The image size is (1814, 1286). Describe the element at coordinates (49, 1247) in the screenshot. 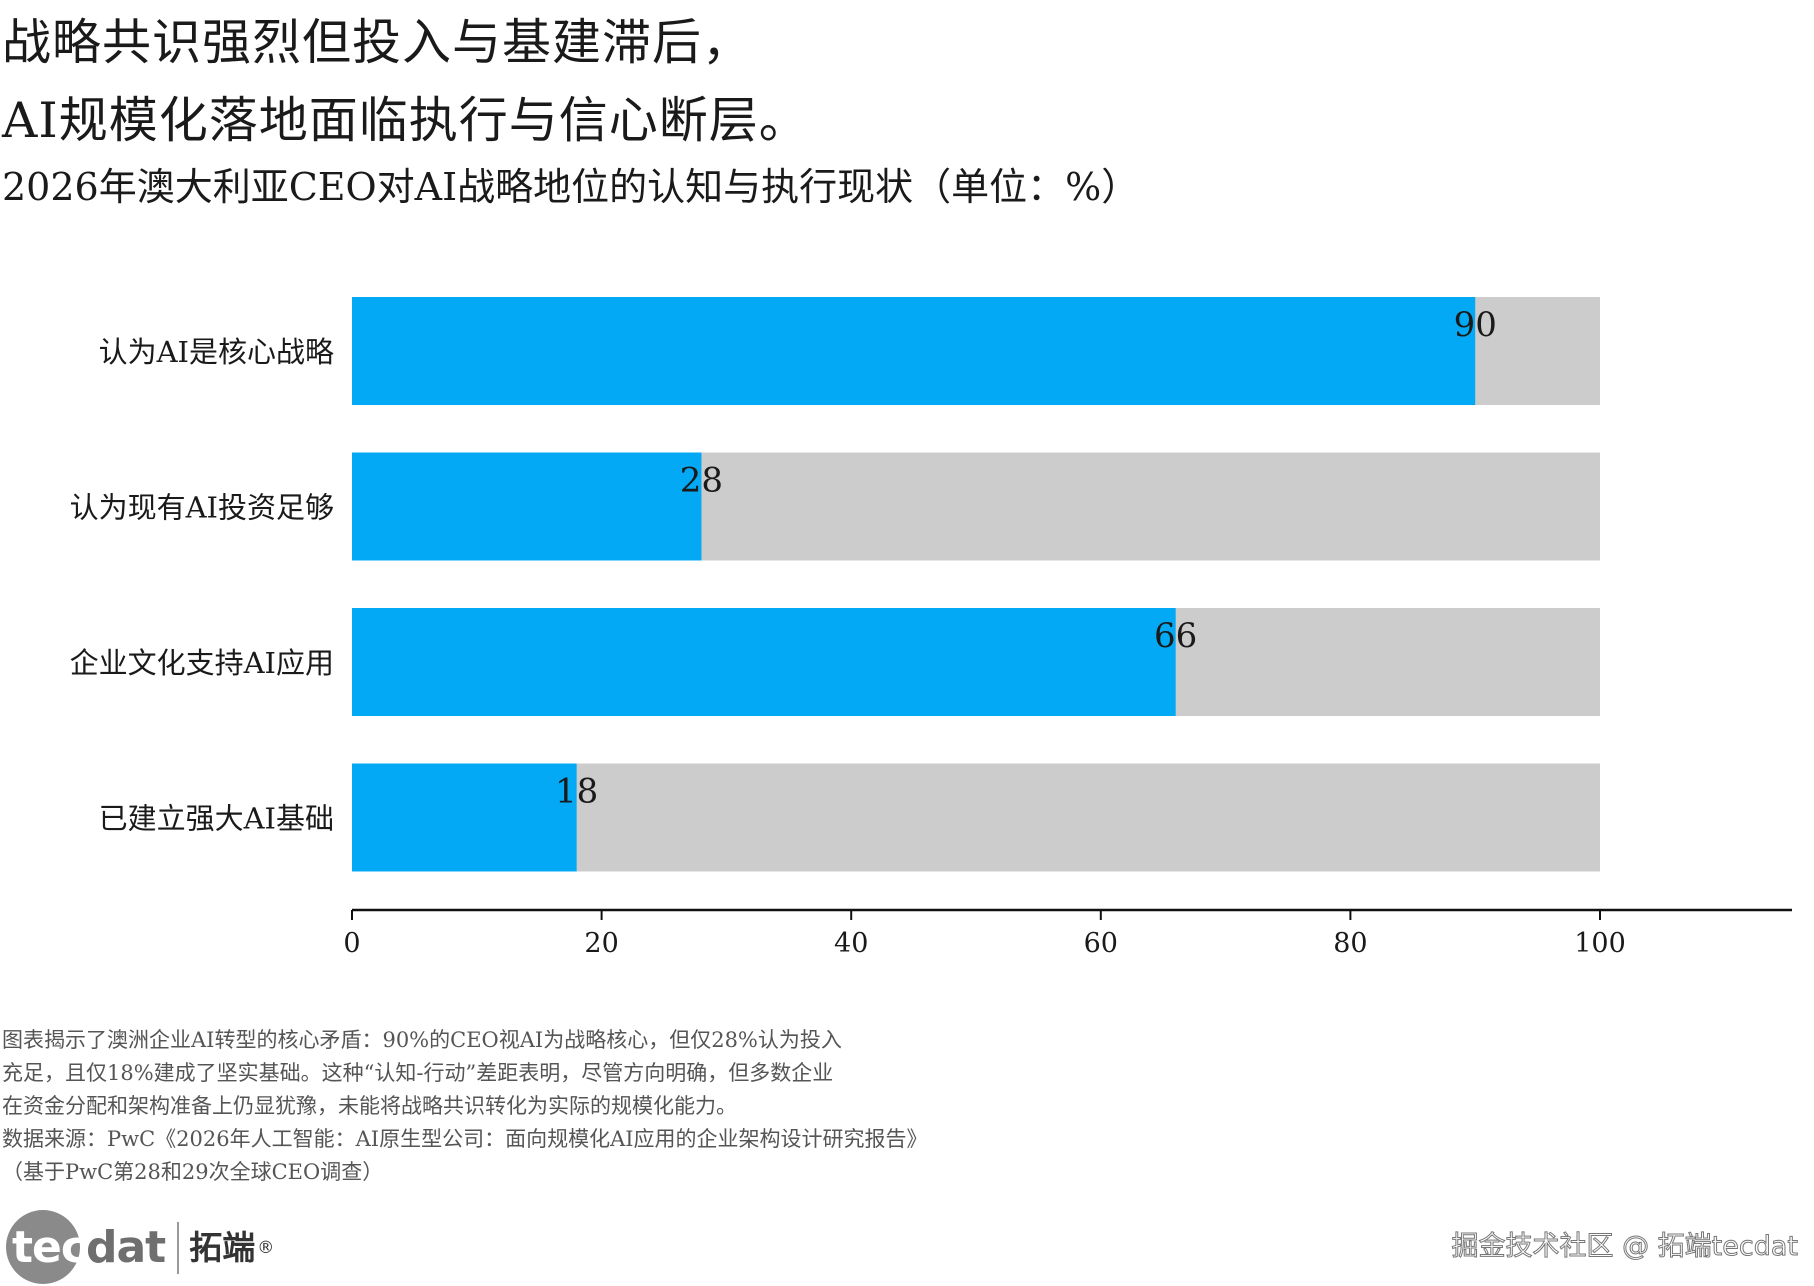

I see `logo-tec: tec` at that location.